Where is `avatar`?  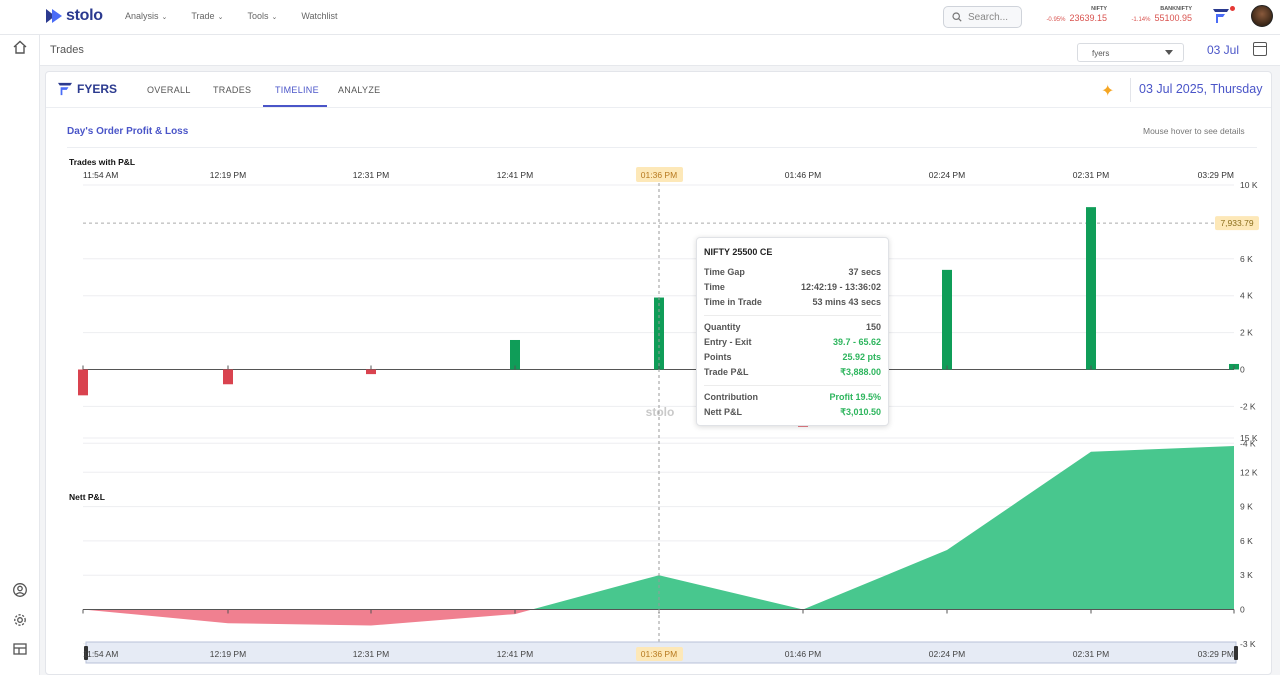
avatar is located at coordinates (1262, 16).